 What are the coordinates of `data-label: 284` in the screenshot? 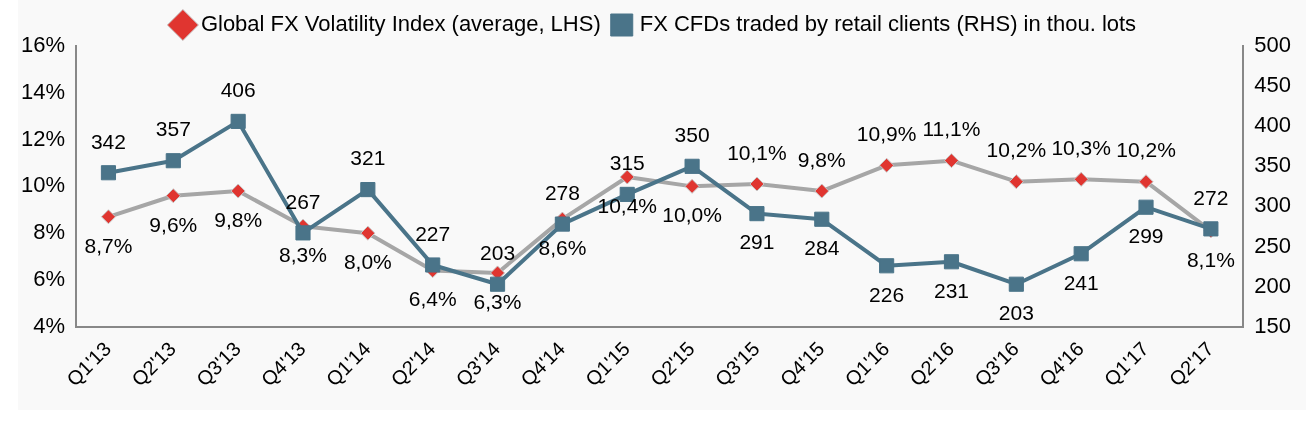 It's located at (822, 248).